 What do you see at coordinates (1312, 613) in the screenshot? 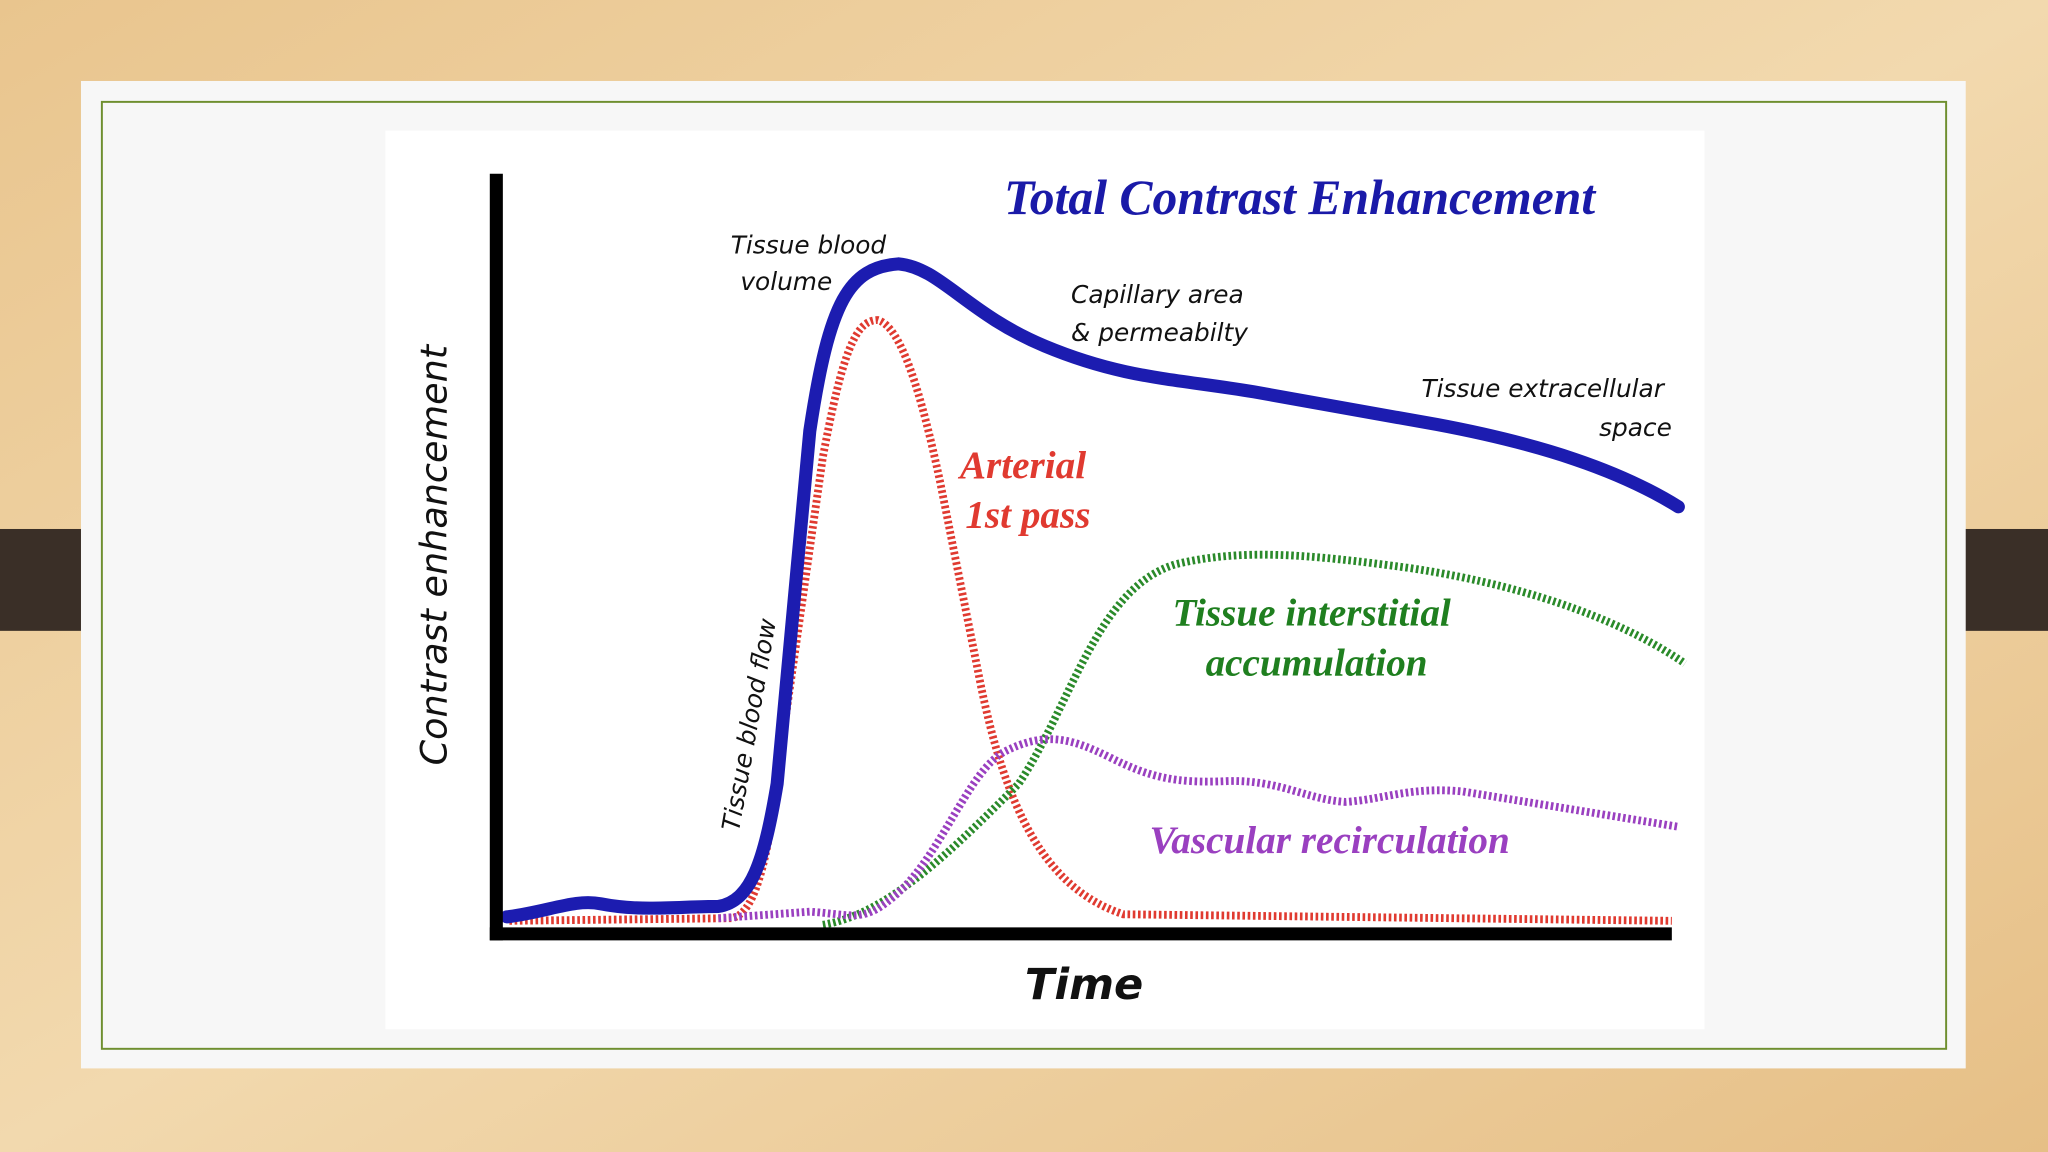
I see `annotation-line: Tissue interstitial` at bounding box center [1312, 613].